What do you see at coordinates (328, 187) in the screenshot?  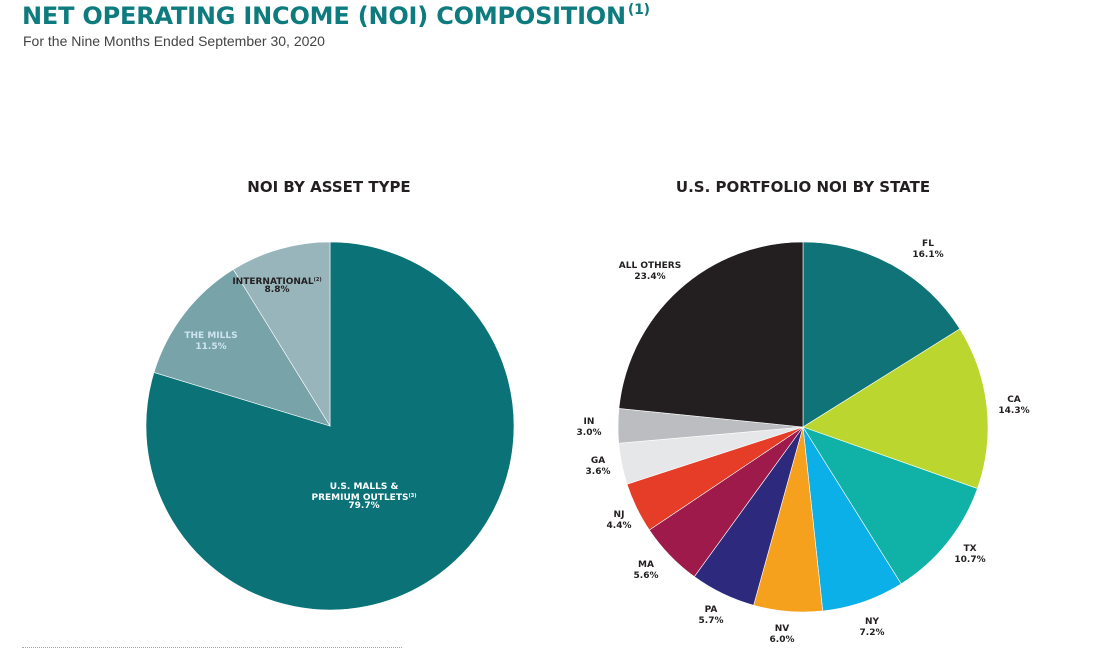 I see `chart-title: NOI BY ASSET TYPE` at bounding box center [328, 187].